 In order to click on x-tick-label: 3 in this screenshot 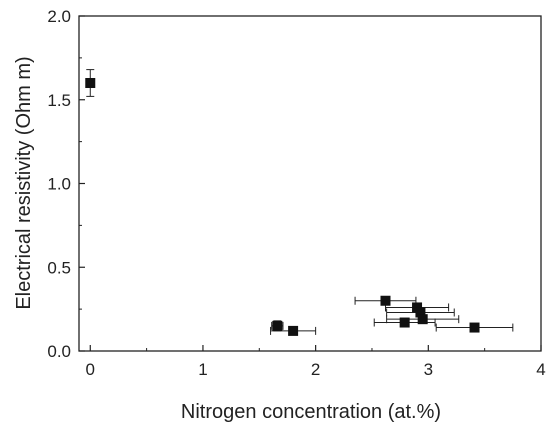, I will do `click(428, 369)`.